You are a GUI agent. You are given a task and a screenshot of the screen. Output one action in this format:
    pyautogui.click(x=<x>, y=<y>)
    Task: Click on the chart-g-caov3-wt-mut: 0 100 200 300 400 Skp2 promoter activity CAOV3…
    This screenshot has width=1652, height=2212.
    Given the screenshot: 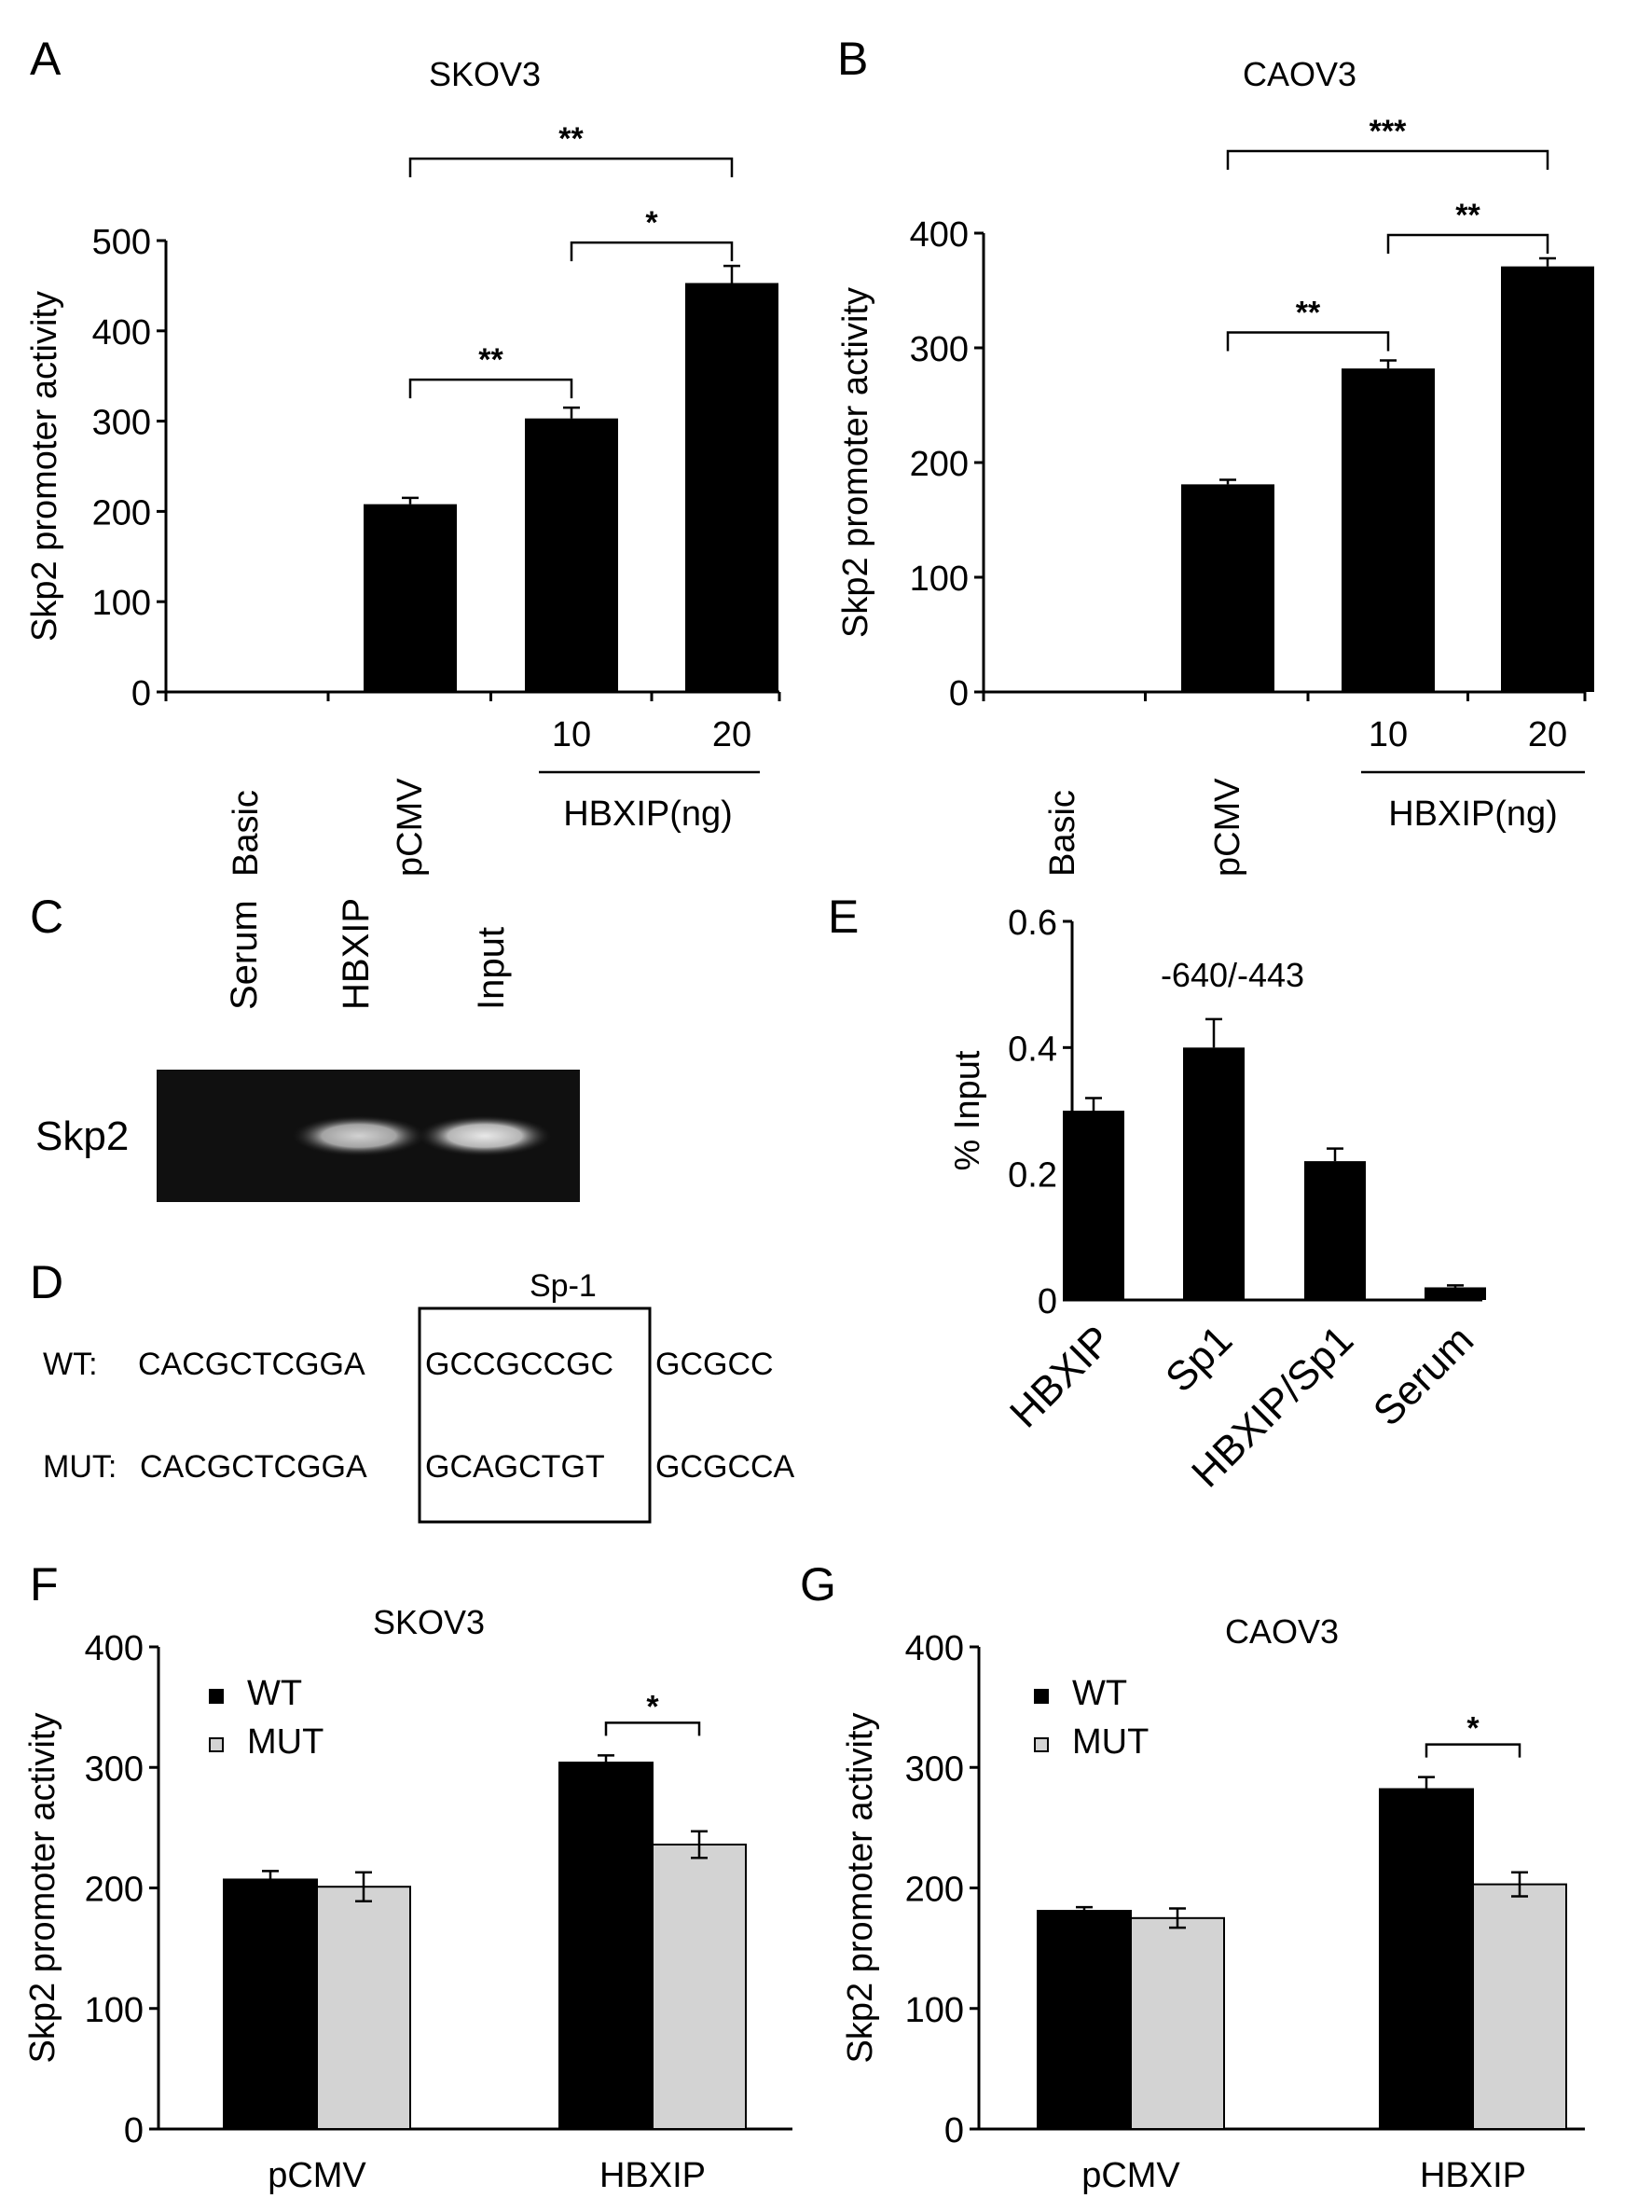 What is the action you would take?
    pyautogui.click(x=1213, y=1903)
    